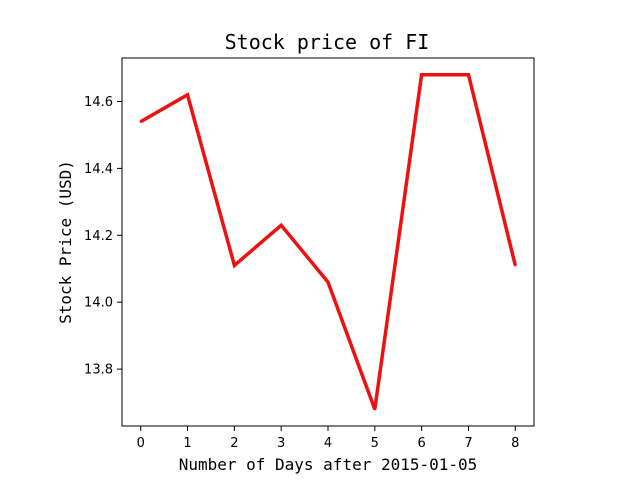 The image size is (640, 480). I want to click on x-tick-label: 3, so click(281, 443).